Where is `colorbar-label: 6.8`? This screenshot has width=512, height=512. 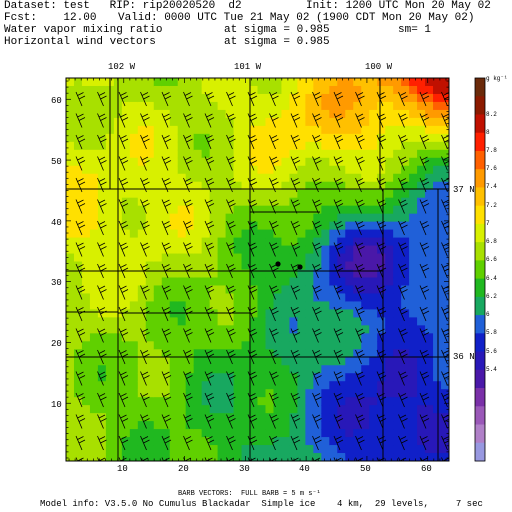
colorbar-label: 6.8 is located at coordinates (491, 242).